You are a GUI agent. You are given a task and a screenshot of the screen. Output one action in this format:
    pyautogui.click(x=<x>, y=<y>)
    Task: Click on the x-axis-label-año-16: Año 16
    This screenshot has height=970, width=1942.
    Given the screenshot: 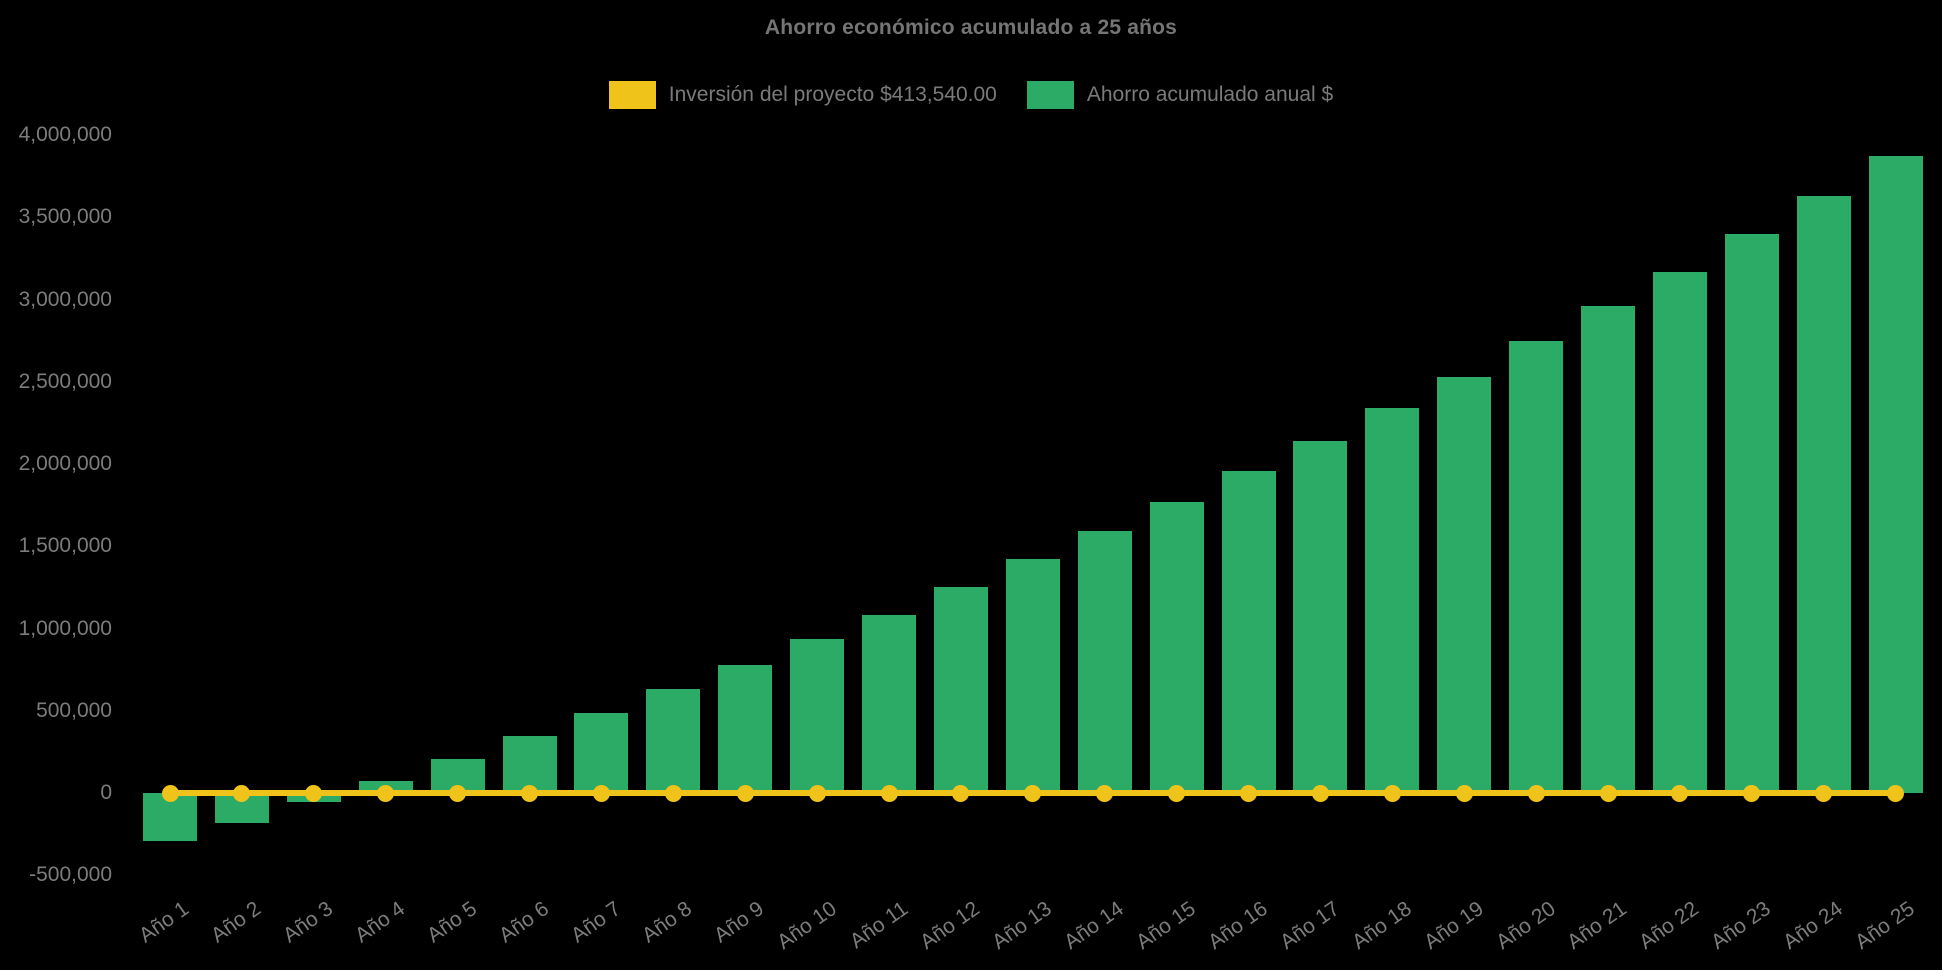 What is the action you would take?
    pyautogui.click(x=1237, y=926)
    